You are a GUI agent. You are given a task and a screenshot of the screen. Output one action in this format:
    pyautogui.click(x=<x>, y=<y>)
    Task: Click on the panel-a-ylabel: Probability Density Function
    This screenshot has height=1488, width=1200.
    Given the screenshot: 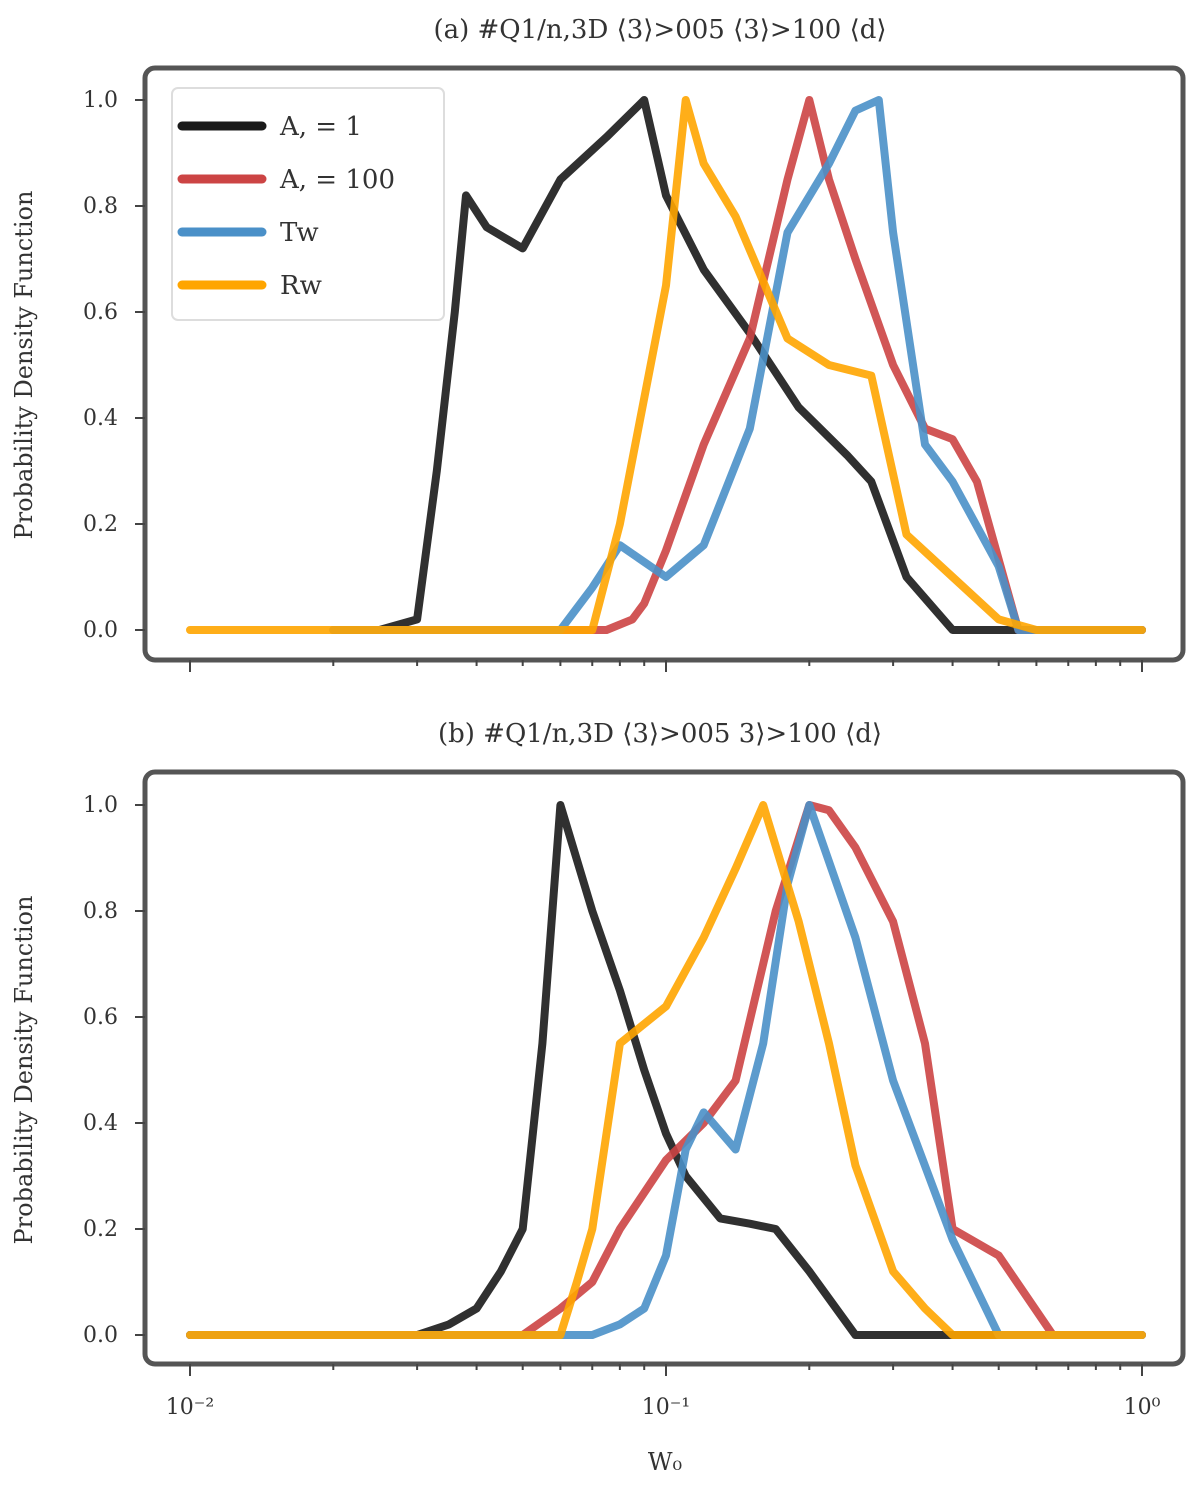 What is the action you would take?
    pyautogui.click(x=24, y=365)
    